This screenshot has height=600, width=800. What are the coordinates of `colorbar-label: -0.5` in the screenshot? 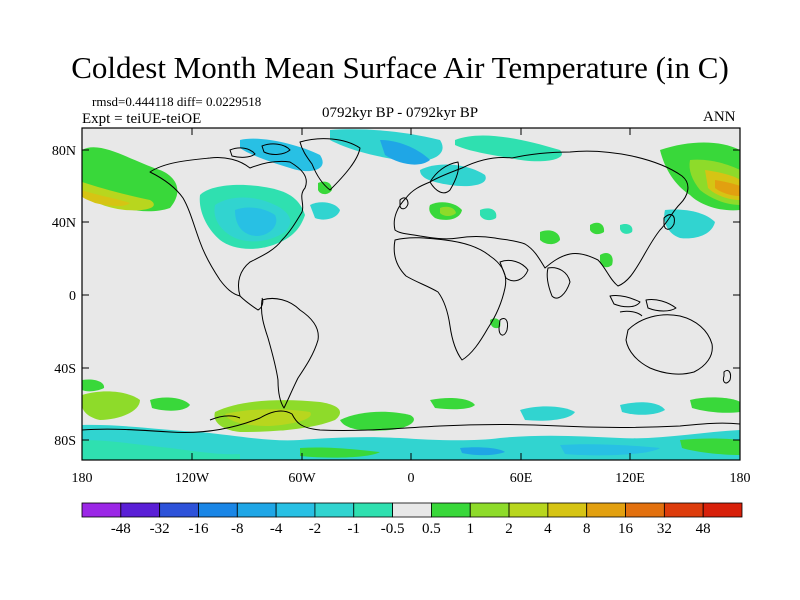 It's located at (393, 529).